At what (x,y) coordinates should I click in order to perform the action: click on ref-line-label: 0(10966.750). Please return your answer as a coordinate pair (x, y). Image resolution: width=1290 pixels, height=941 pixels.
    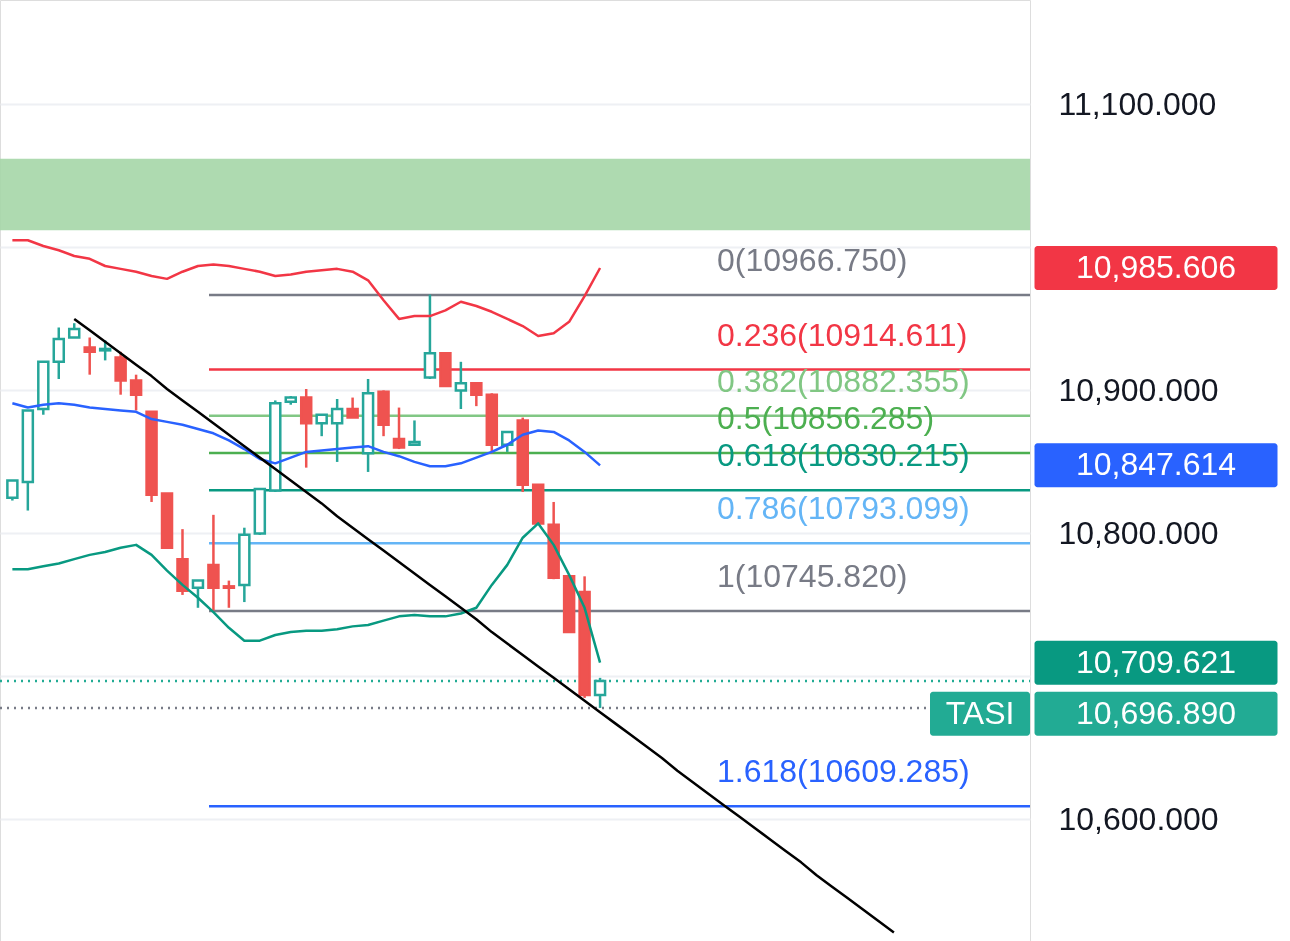
    Looking at the image, I should click on (812, 259).